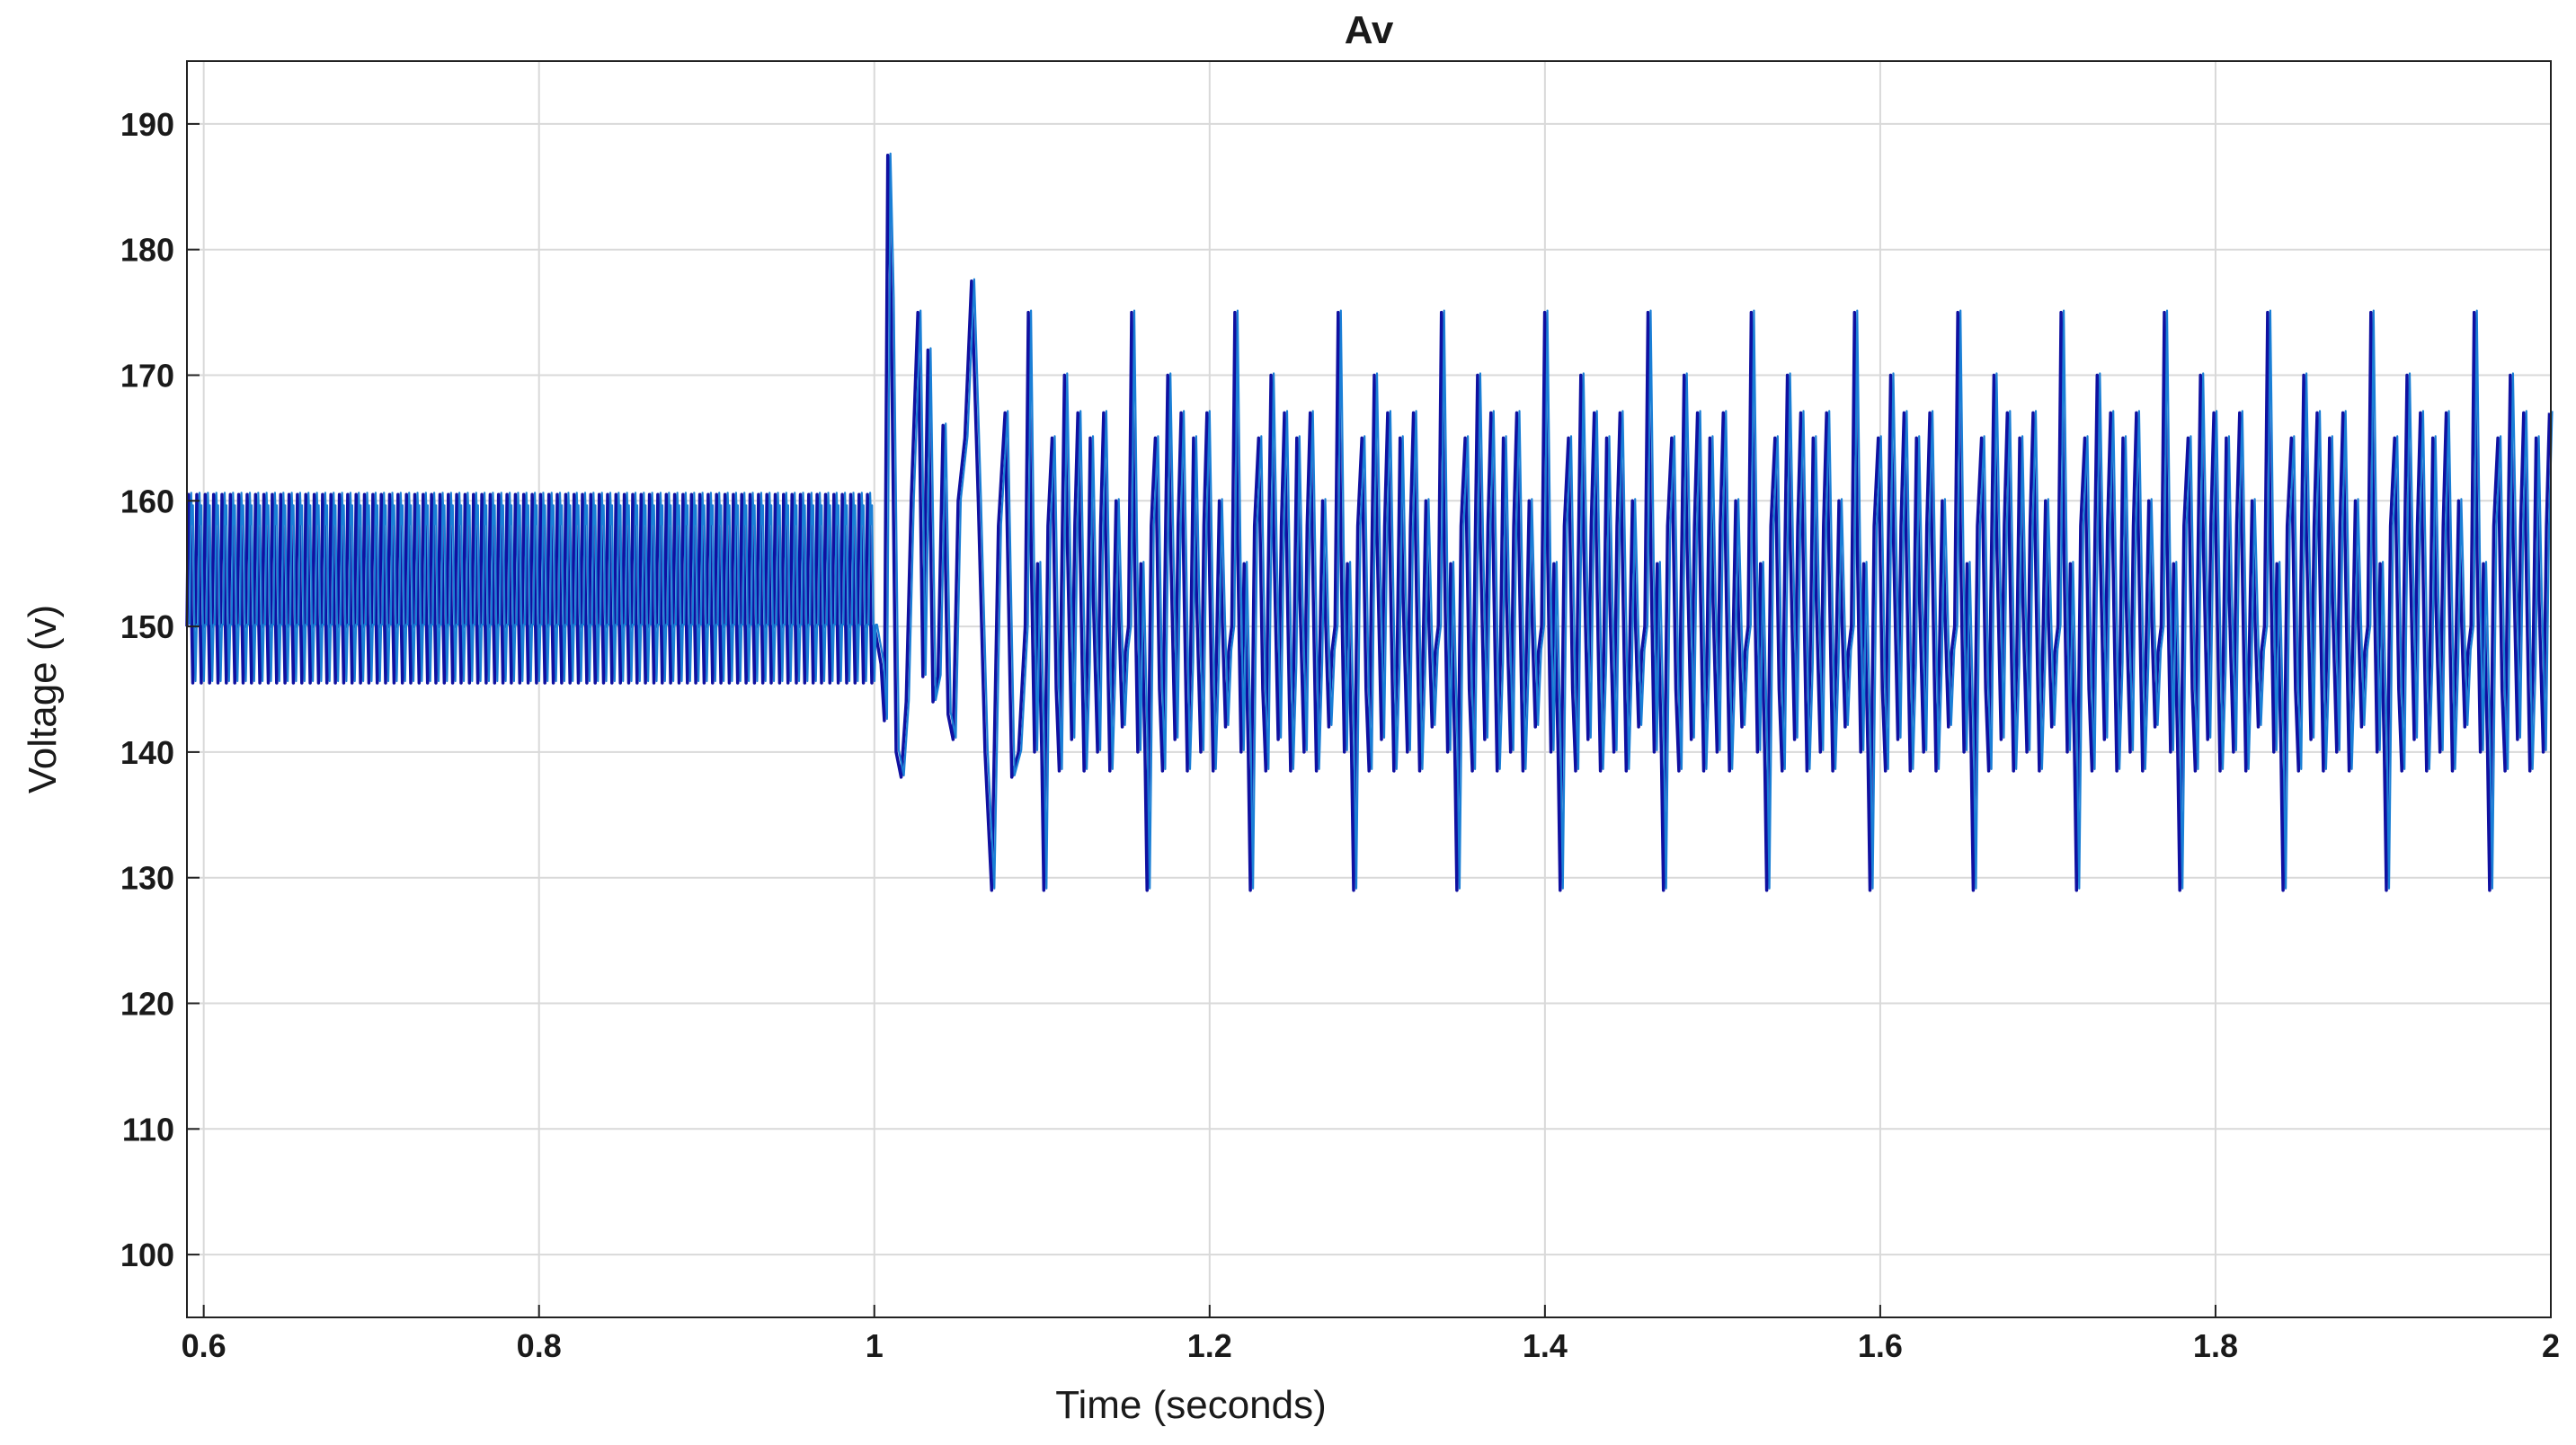  Describe the element at coordinates (1881, 1345) in the screenshot. I see `x-tick-label: 1.6` at that location.